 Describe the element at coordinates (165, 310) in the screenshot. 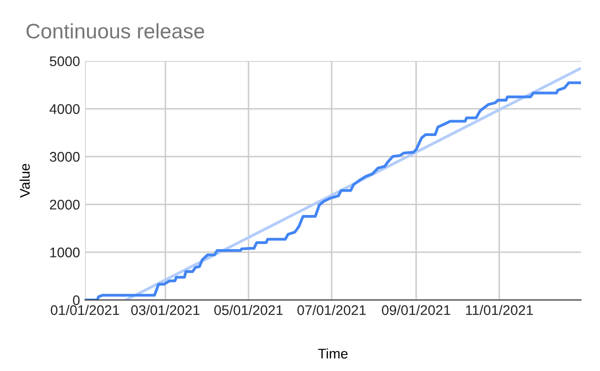

I see `x-tick-label: 03/01/2021` at that location.